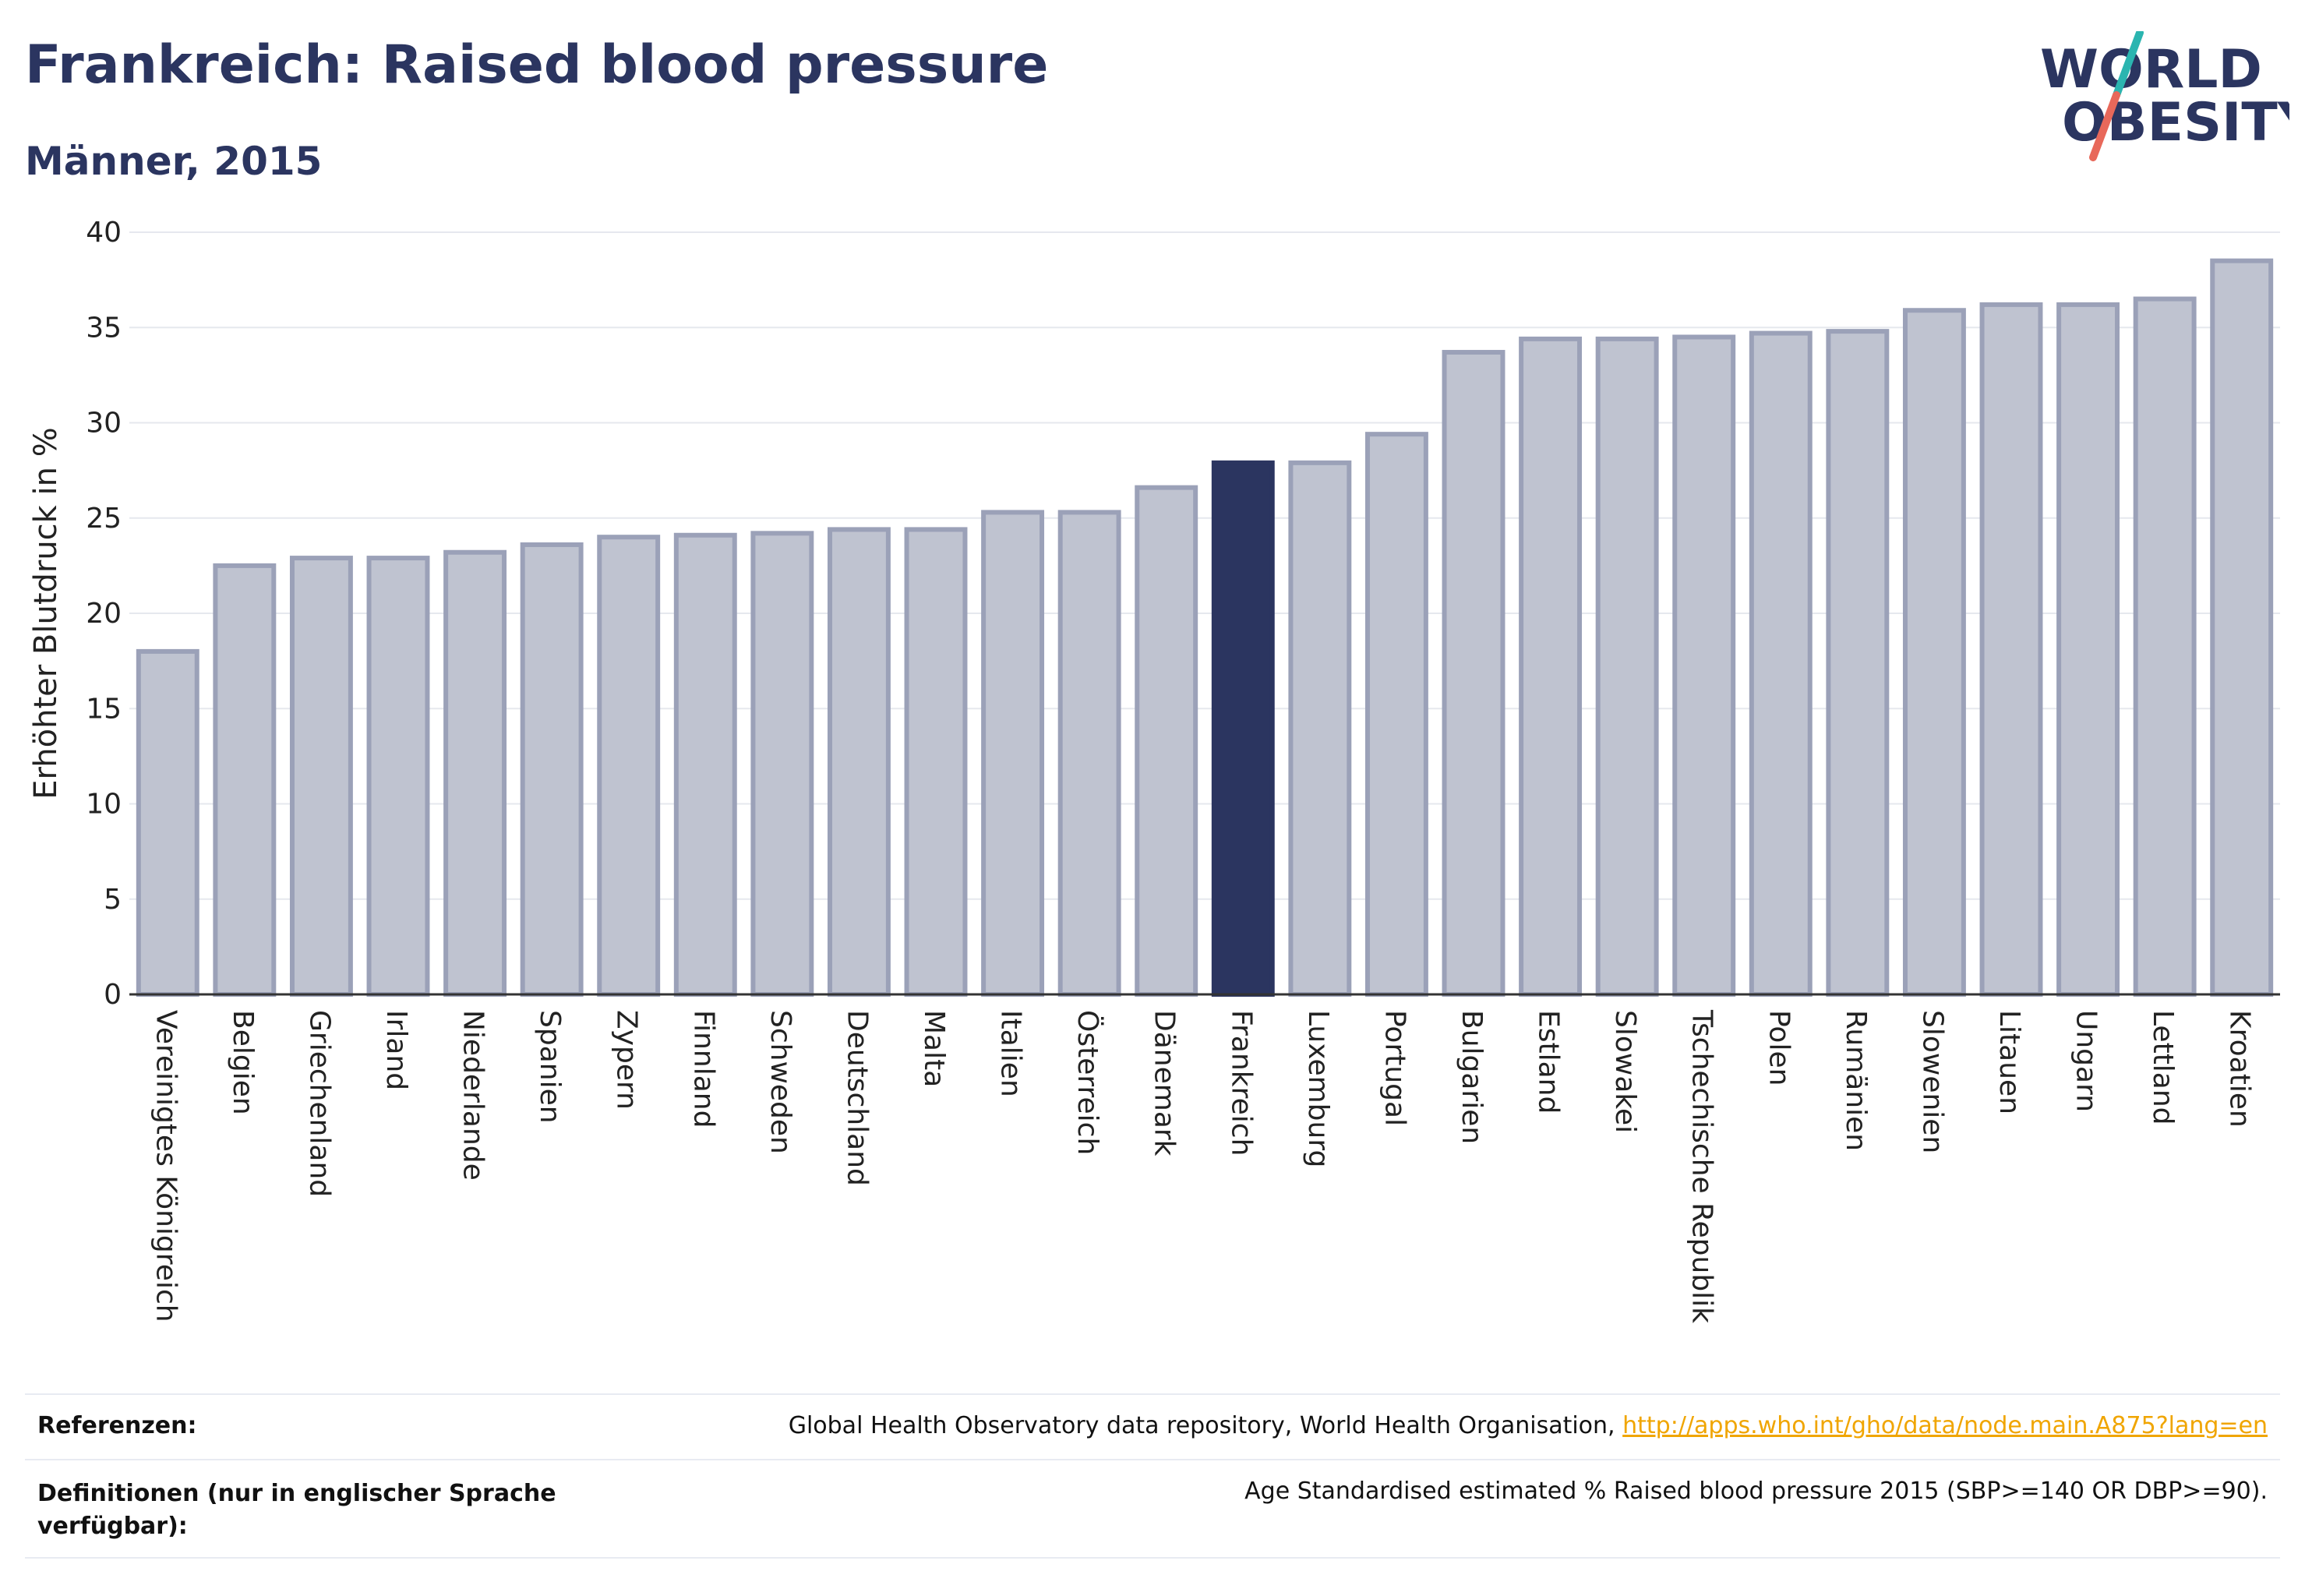 The image size is (2305, 1596). What do you see at coordinates (703, 1069) in the screenshot?
I see `x-tick-label: Finnland` at bounding box center [703, 1069].